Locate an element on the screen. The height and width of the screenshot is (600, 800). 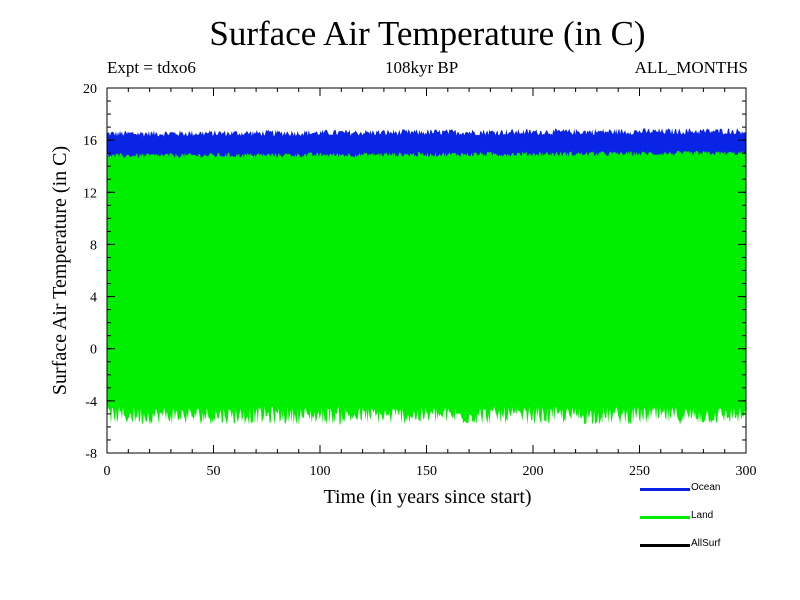
chart-title: Surface Air Temperature (in C) is located at coordinates (427, 33).